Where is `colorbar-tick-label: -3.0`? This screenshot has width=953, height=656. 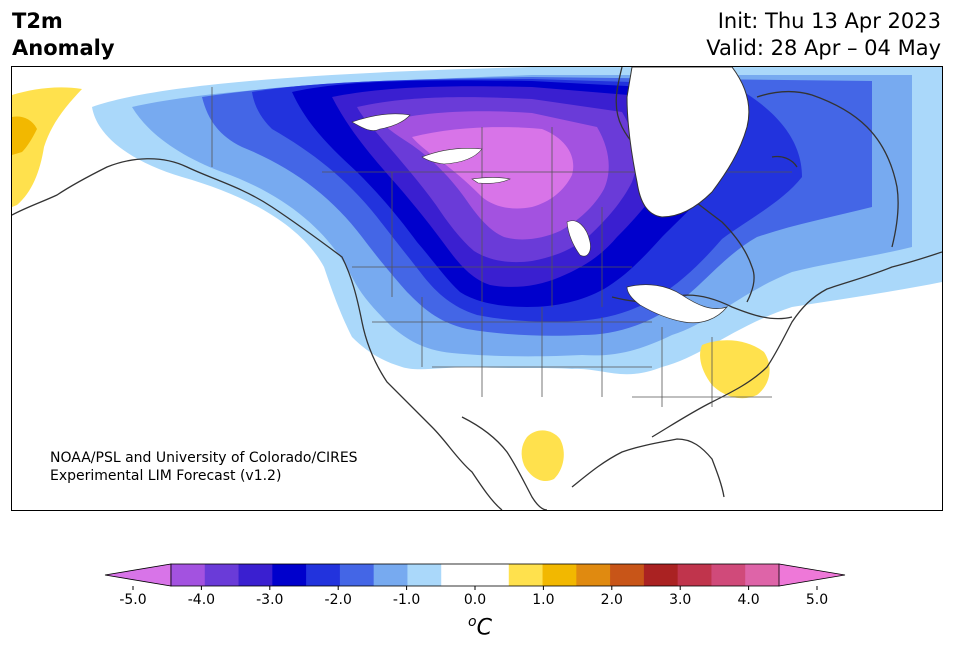 colorbar-tick-label: -3.0 is located at coordinates (269, 600).